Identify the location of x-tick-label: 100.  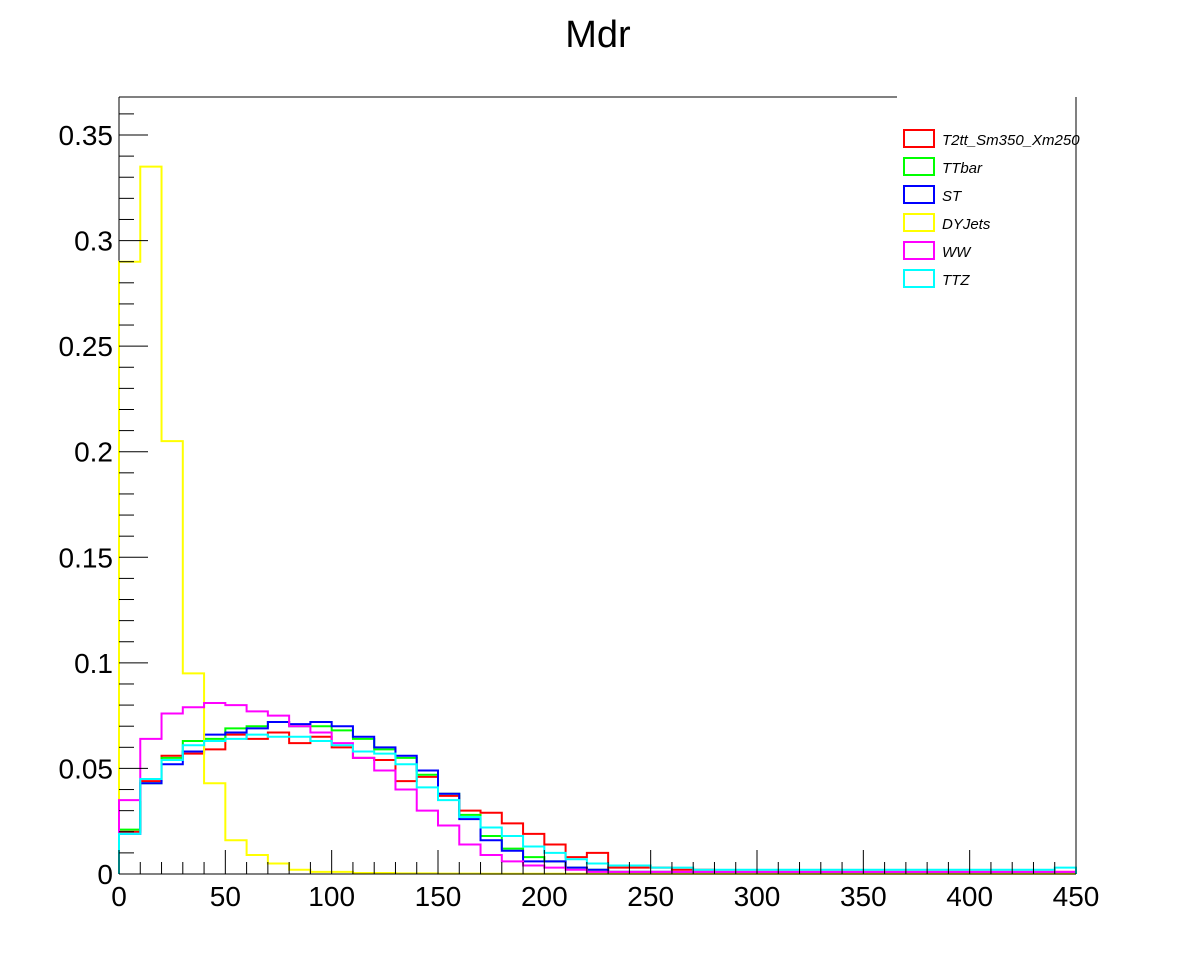
(331, 896).